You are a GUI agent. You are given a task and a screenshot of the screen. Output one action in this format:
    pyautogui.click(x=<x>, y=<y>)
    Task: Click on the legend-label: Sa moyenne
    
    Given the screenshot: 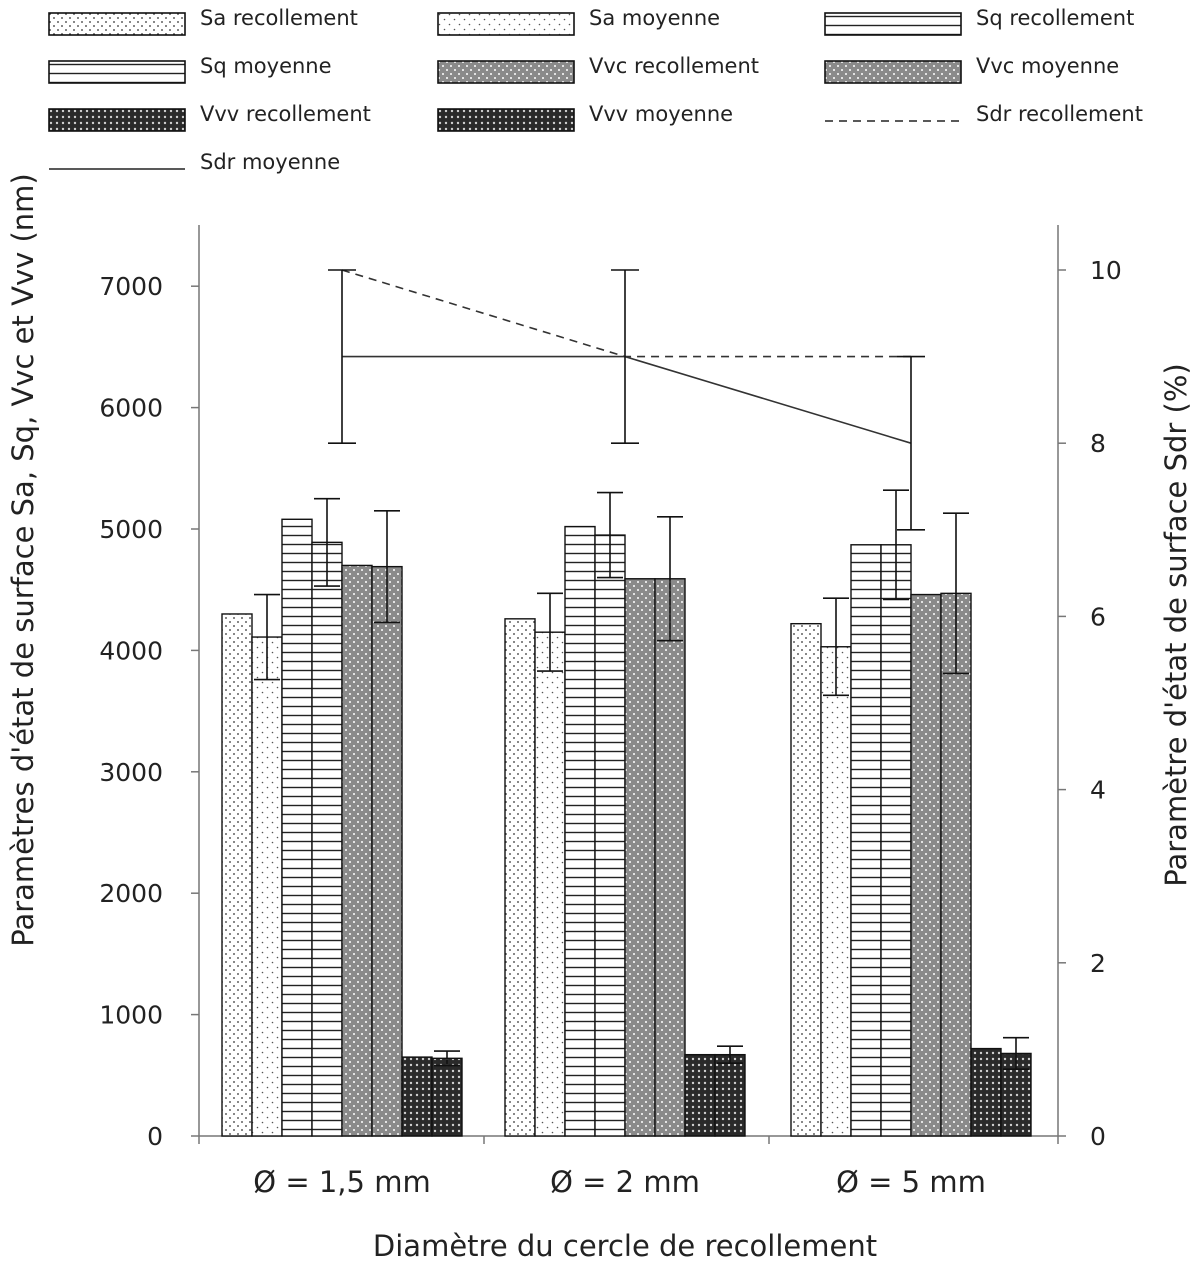 What is the action you would take?
    pyautogui.click(x=655, y=18)
    